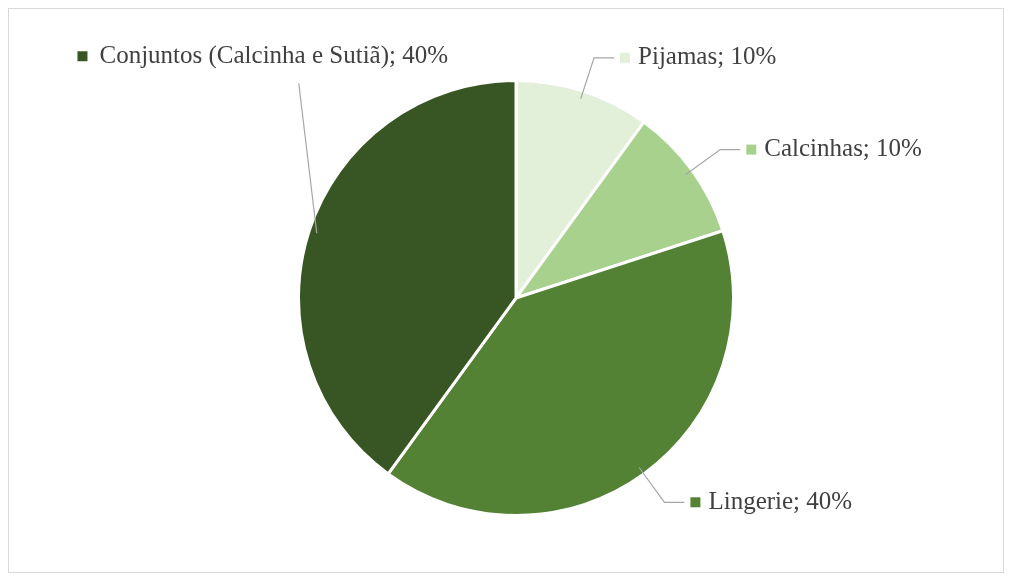 The width and height of the screenshot is (1012, 581). Describe the element at coordinates (274, 54) in the screenshot. I see `legend-label: Conjuntos (Calcinha e Sutiã); 40%` at that location.